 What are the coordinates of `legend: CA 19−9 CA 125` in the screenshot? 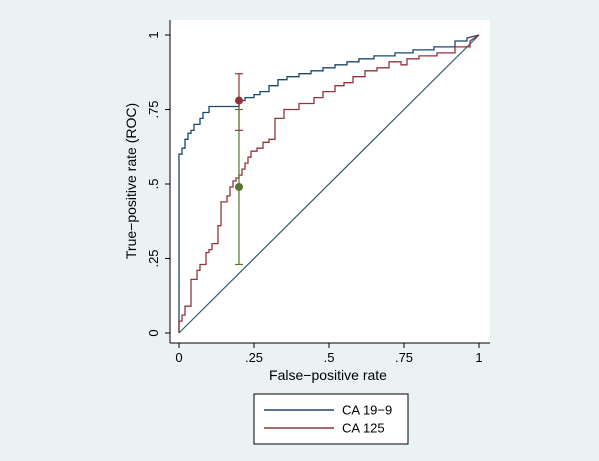 It's located at (331, 419).